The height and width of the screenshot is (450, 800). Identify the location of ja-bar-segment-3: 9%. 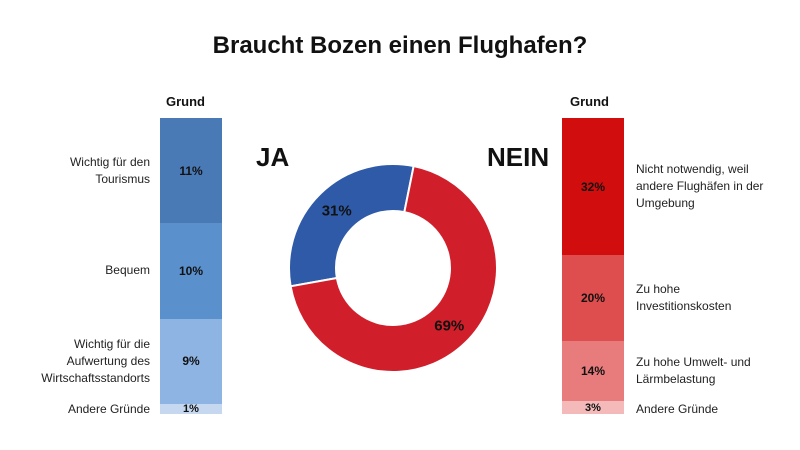
(191, 361).